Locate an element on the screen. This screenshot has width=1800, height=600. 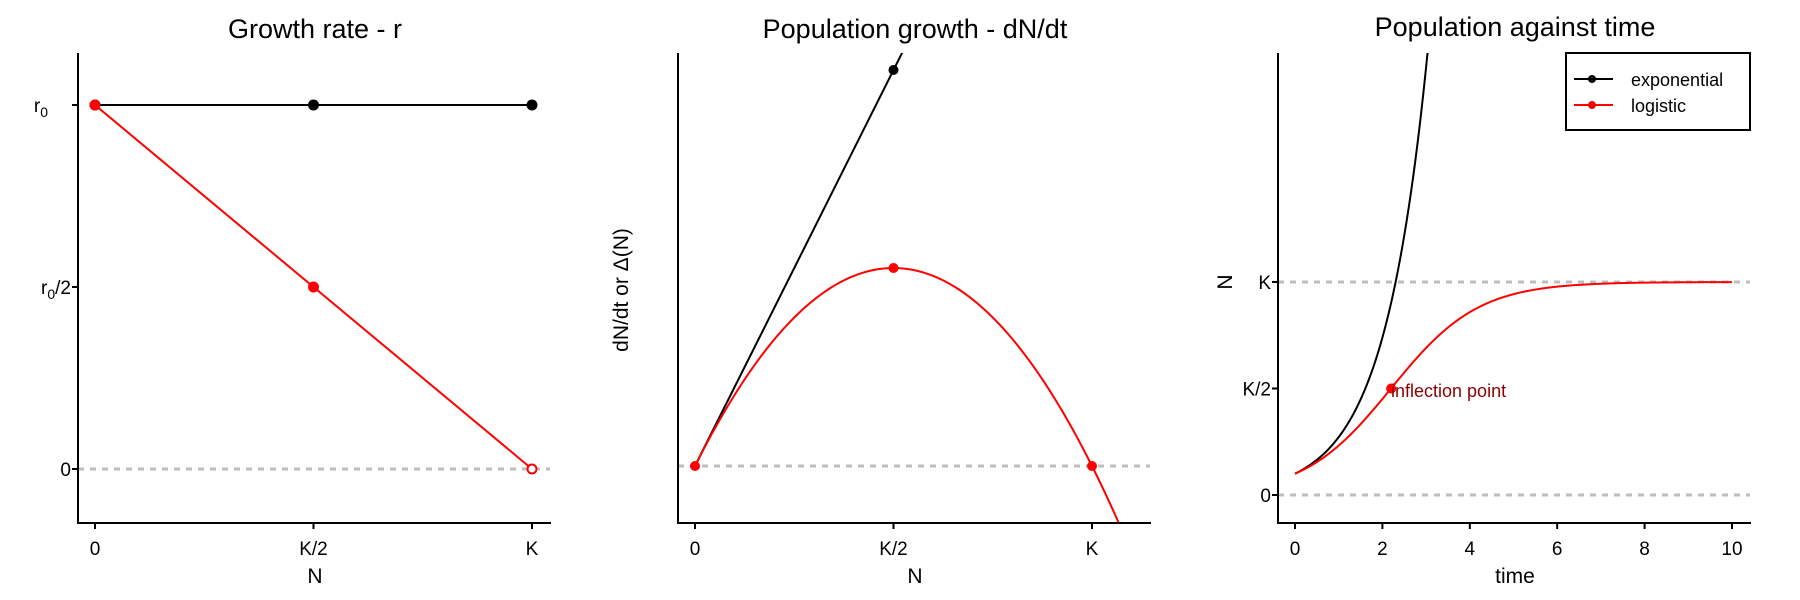
y-tick-label: K/2 is located at coordinates (1256, 390).